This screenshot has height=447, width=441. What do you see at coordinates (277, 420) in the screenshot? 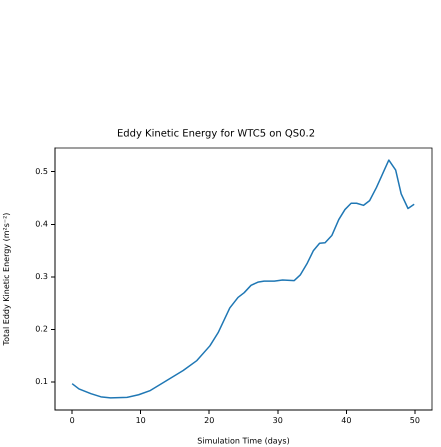
I see `x-tick-label: 30` at bounding box center [277, 420].